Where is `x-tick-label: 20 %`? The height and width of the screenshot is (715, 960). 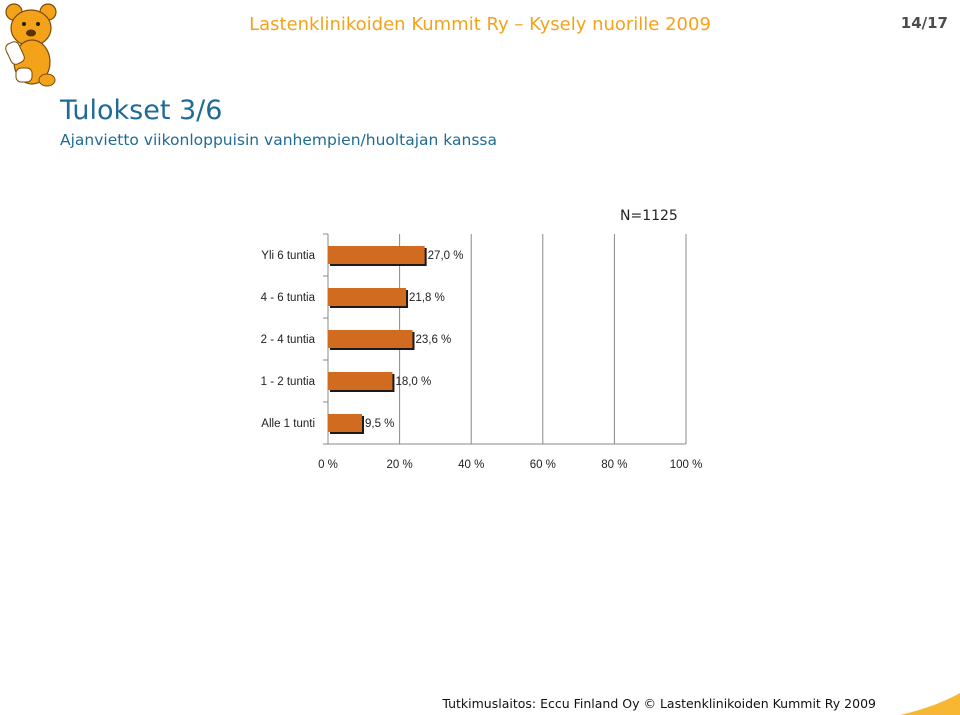
x-tick-label: 20 % is located at coordinates (399, 465).